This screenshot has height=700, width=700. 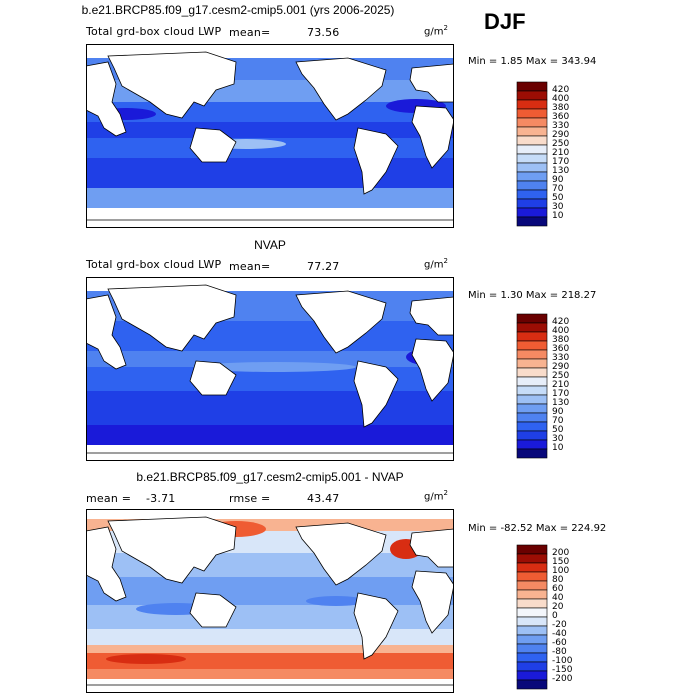 I want to click on cb2-label-7: 210, so click(x=560, y=385).